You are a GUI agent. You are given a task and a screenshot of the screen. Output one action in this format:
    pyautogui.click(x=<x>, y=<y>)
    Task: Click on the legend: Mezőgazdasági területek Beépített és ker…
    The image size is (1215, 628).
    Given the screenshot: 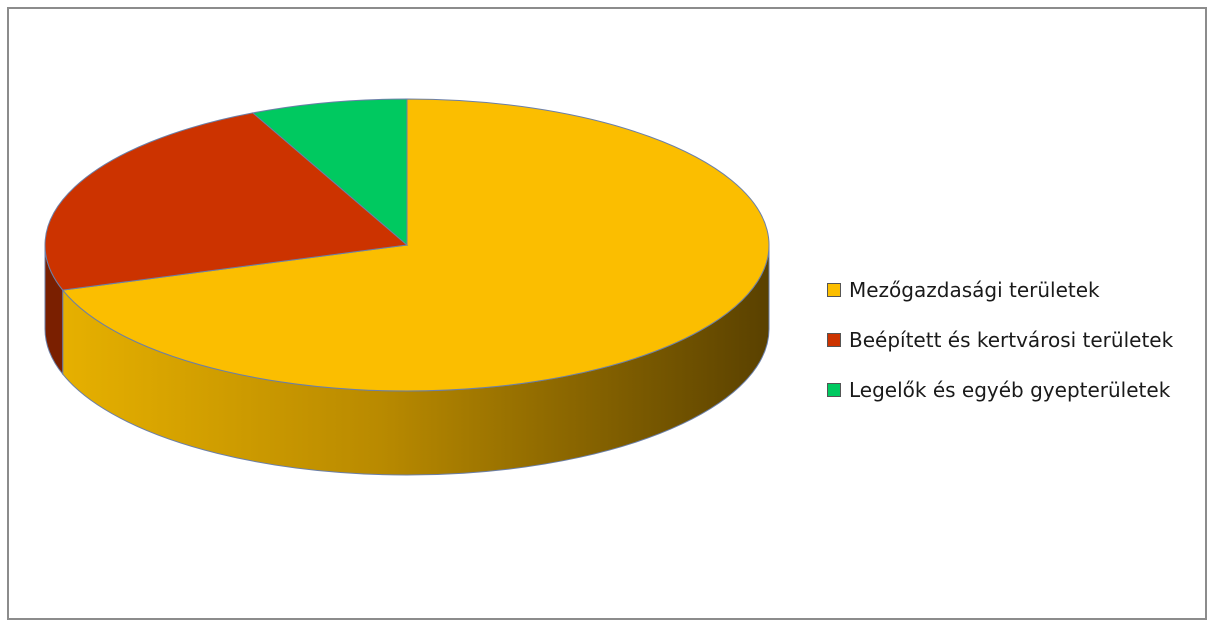 What is the action you would take?
    pyautogui.click(x=1000, y=340)
    